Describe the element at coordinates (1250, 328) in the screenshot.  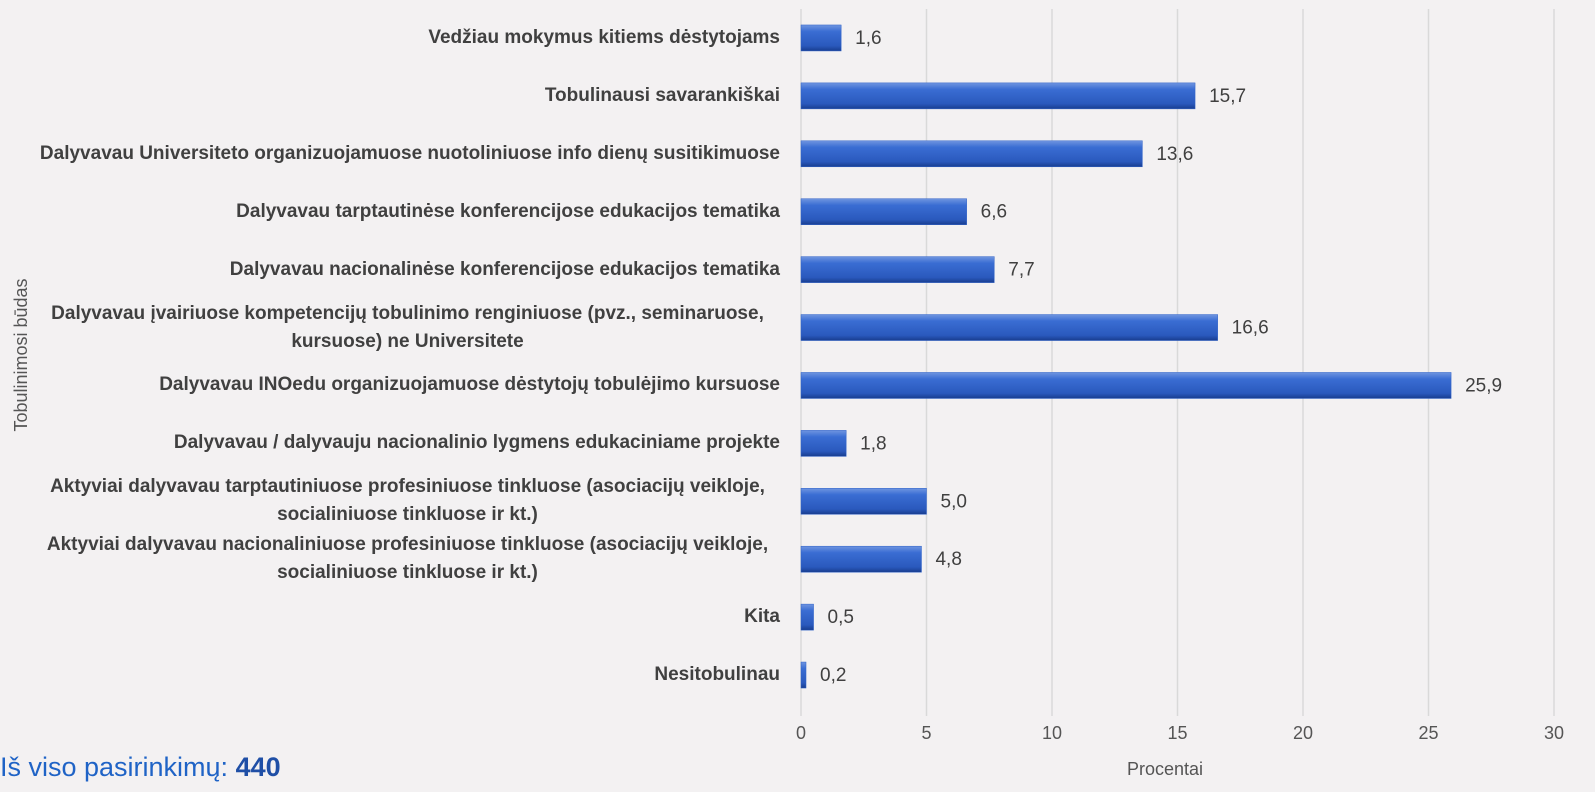
I see `value-label: 16,6` at that location.